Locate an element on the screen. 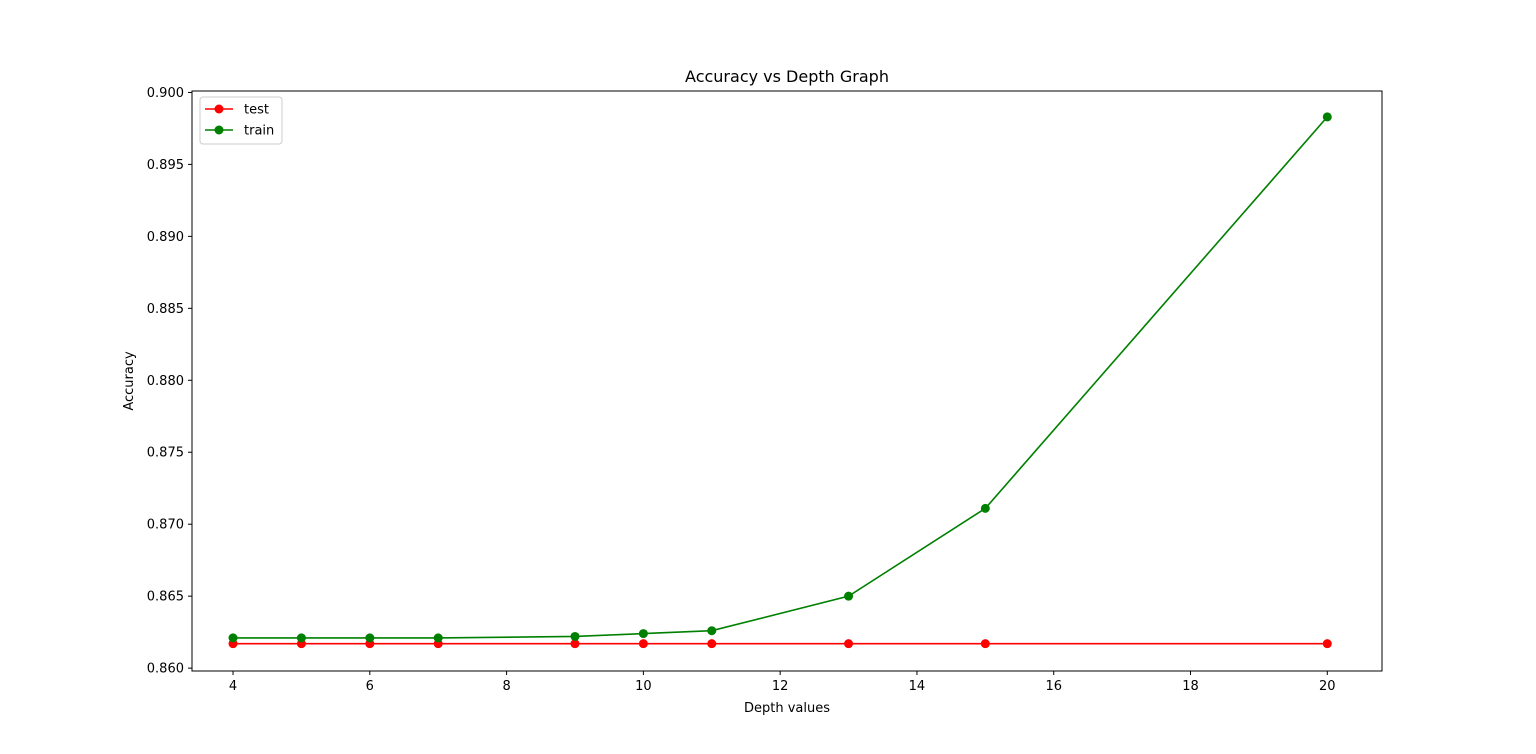 Image resolution: width=1536 pixels, height=754 pixels. legend-label-test: test is located at coordinates (256, 110).